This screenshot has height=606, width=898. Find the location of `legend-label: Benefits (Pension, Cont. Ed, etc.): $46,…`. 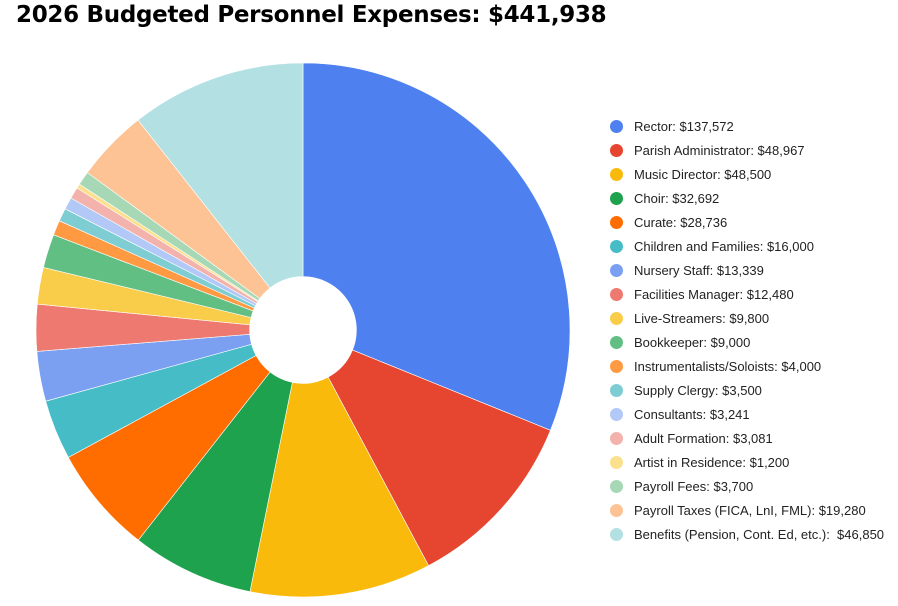

legend-label: Benefits (Pension, Cont. Ed, etc.): $46,… is located at coordinates (759, 534).